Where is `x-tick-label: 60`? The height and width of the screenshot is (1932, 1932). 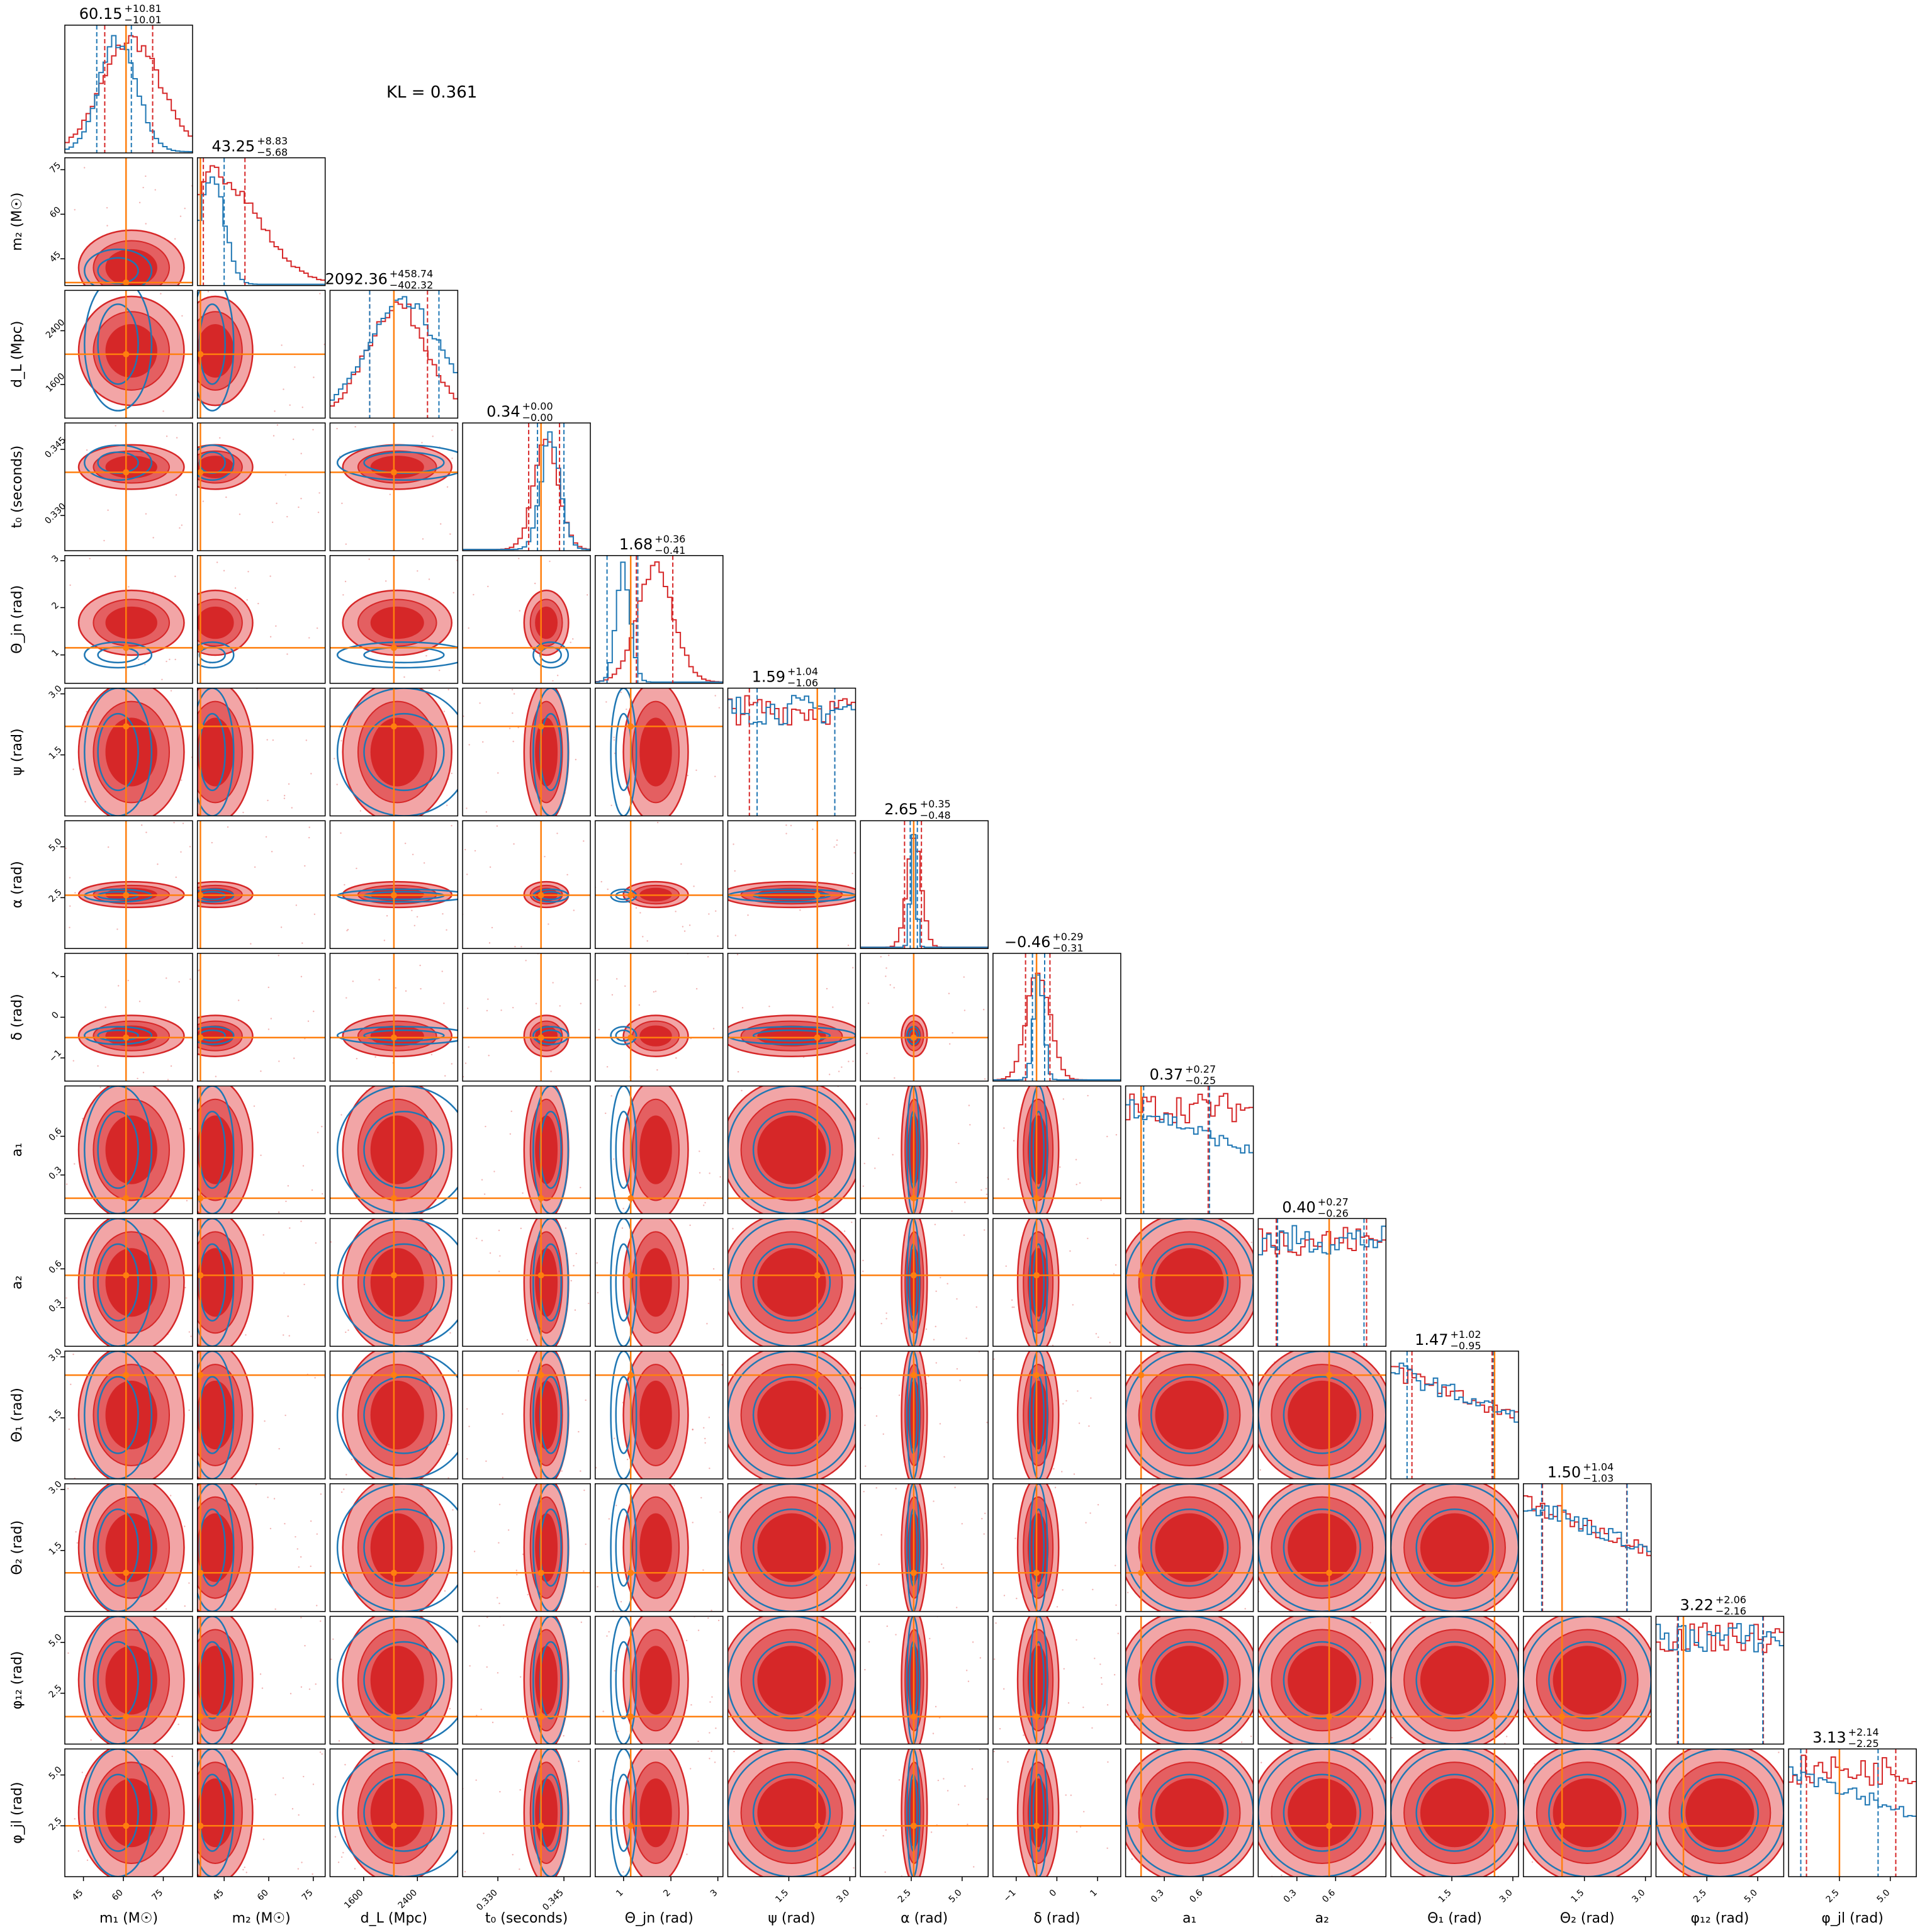
x-tick-label: 60 is located at coordinates (117, 1895).